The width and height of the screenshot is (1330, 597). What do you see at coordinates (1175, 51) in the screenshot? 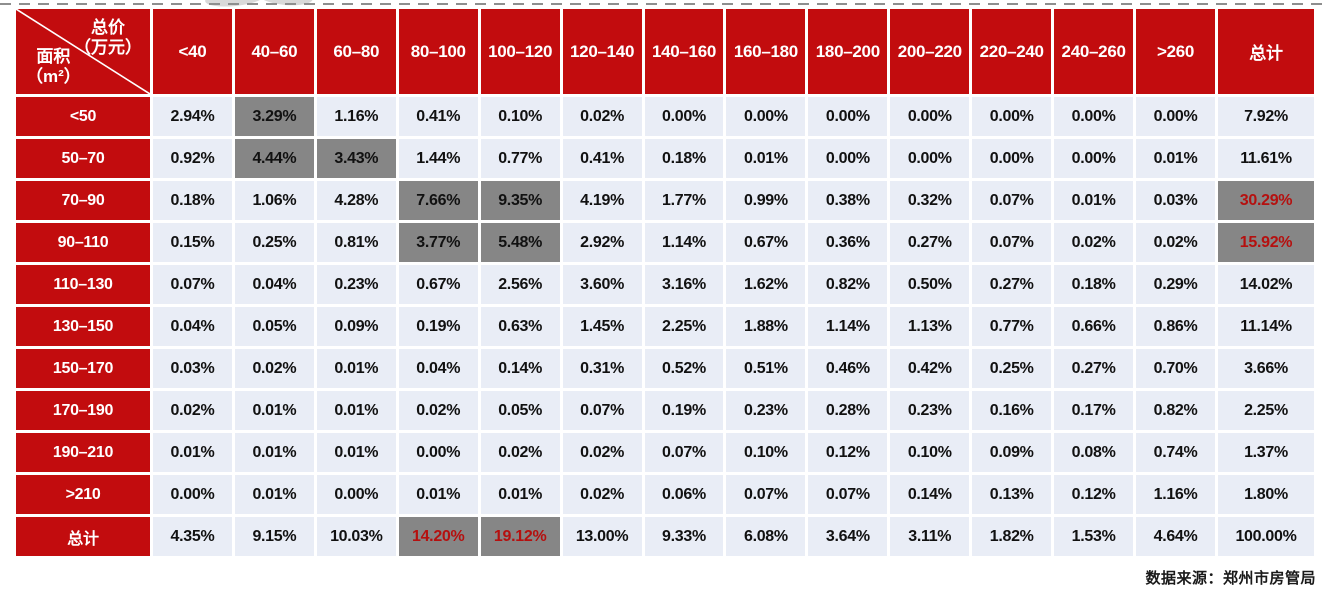
I see `col-header: >260` at bounding box center [1175, 51].